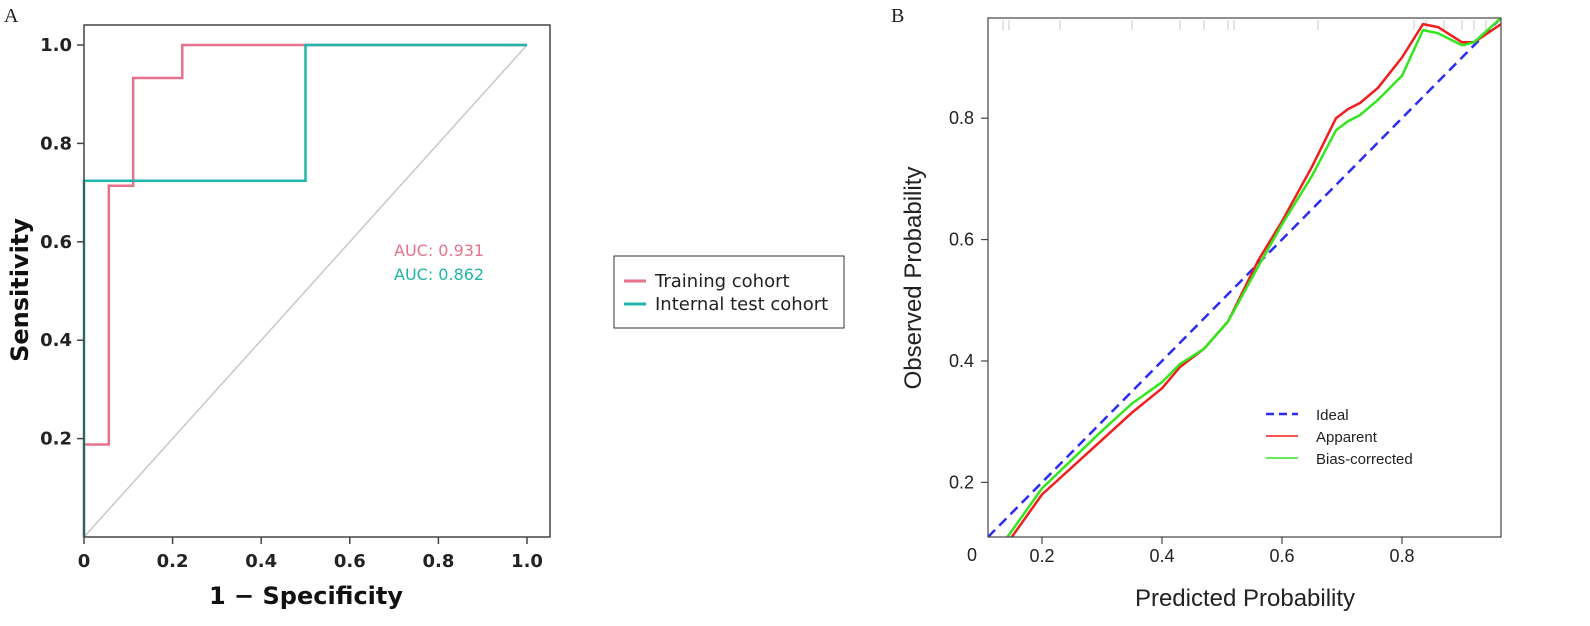  I want to click on roc-y-tick-label: 1.0, so click(56, 45).